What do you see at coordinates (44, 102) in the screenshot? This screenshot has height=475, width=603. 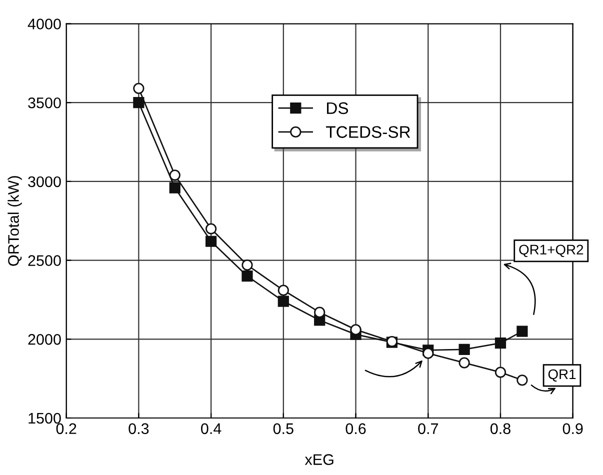 I see `y-tick-label: 3500` at bounding box center [44, 102].